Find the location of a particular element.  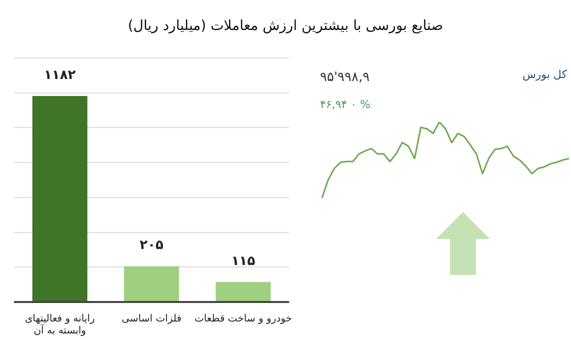

data-label: ۱۱۸۲ is located at coordinates (60, 75).